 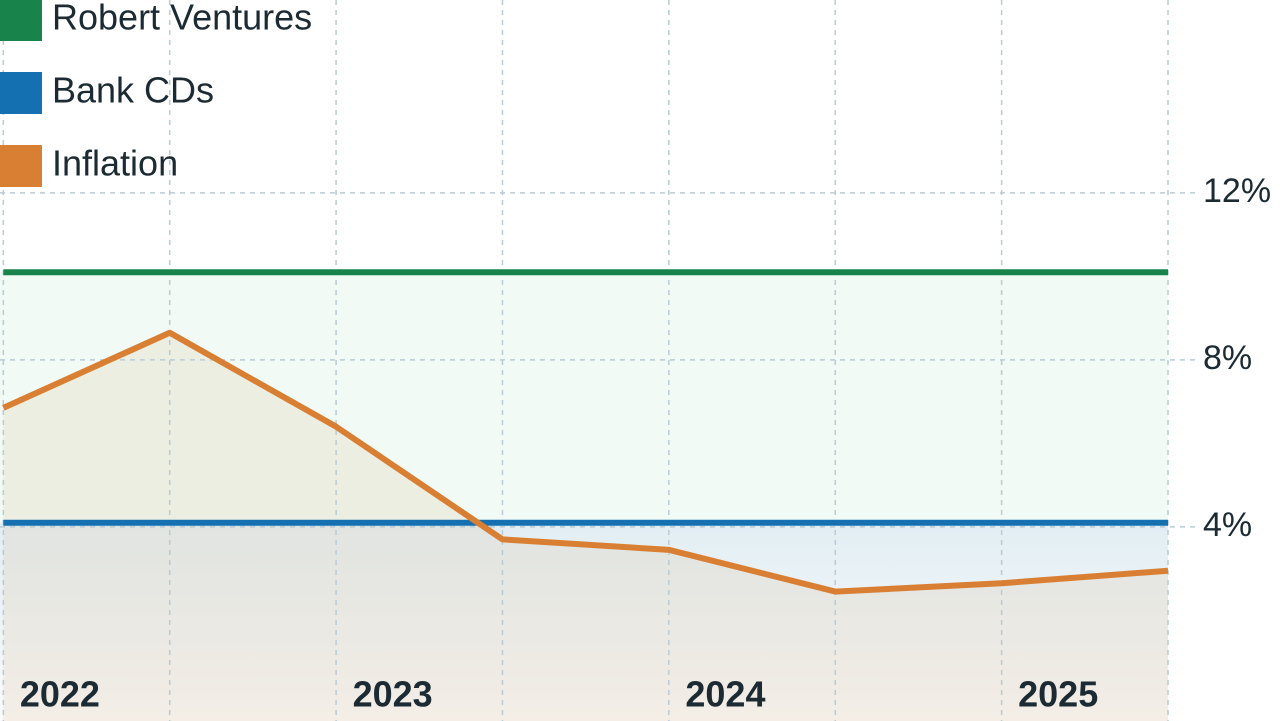 What do you see at coordinates (133, 90) in the screenshot?
I see `legend-label: Bank CDs` at bounding box center [133, 90].